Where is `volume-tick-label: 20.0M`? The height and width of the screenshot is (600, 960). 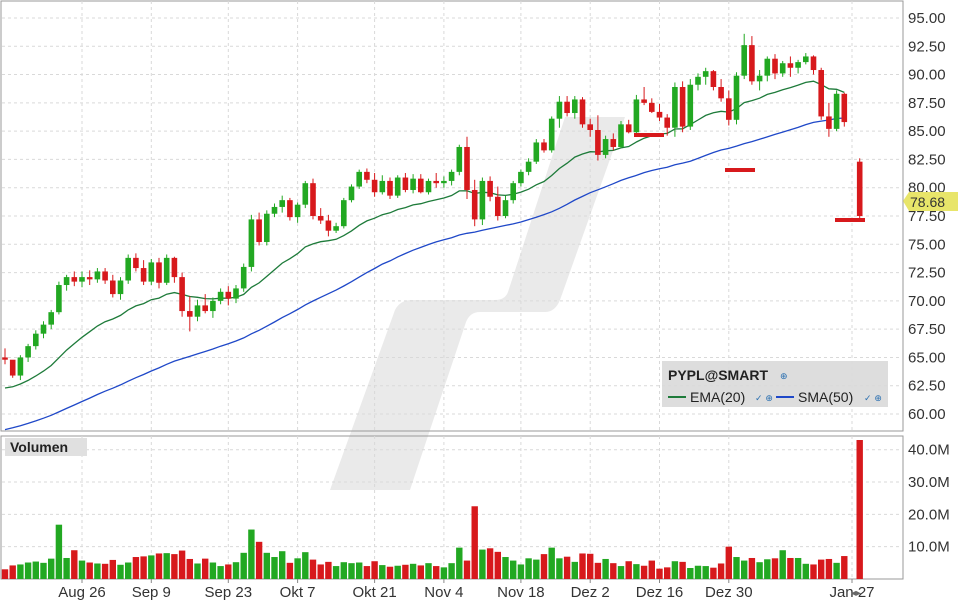 volume-tick-label: 20.0M is located at coordinates (929, 514).